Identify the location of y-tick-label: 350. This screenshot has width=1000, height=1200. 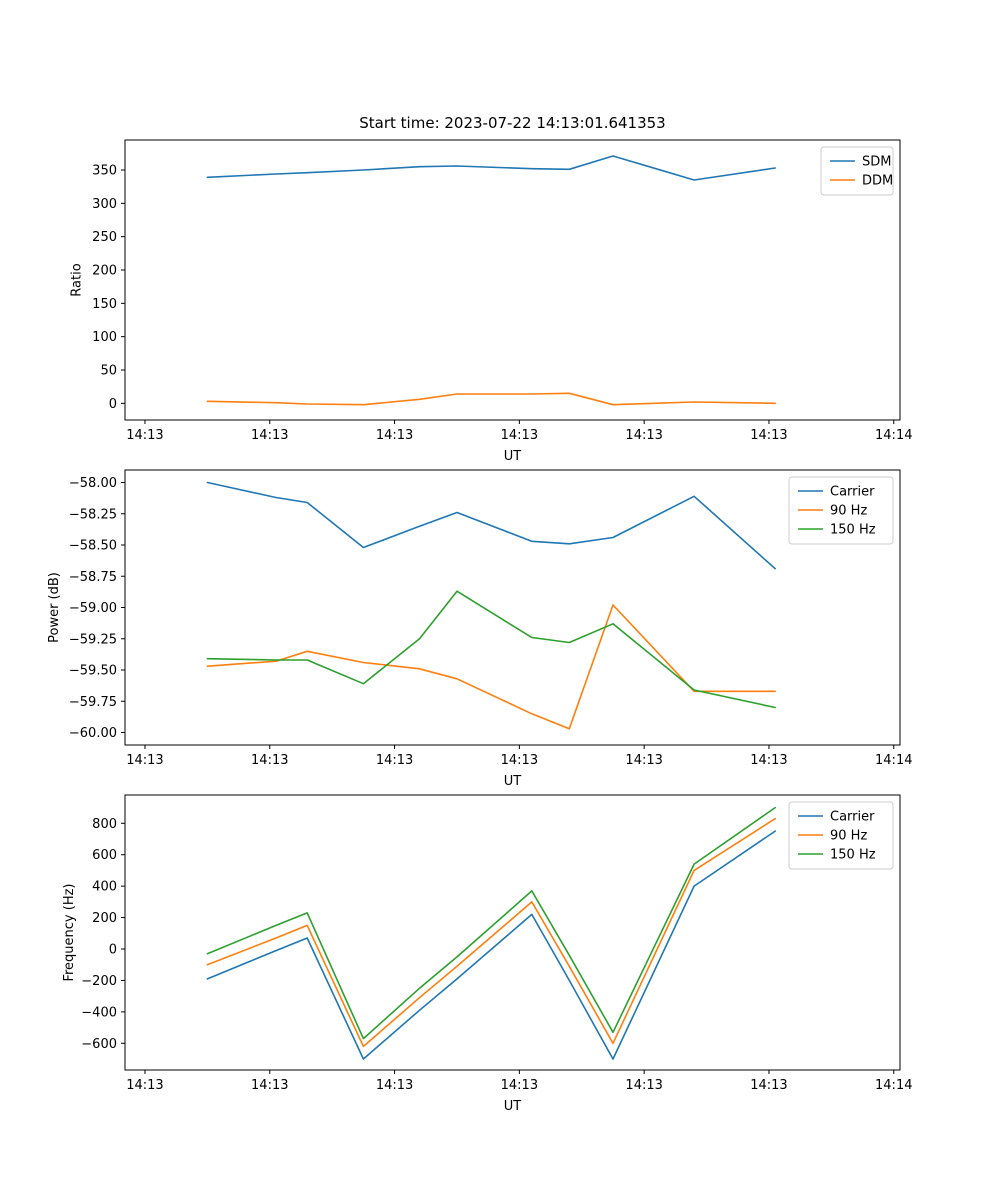
(104, 171).